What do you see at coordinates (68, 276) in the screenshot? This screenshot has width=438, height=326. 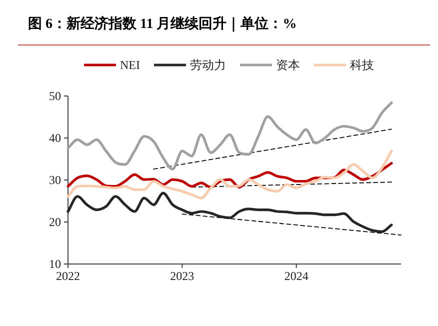 I see `x-tick-label: 2022` at bounding box center [68, 276].